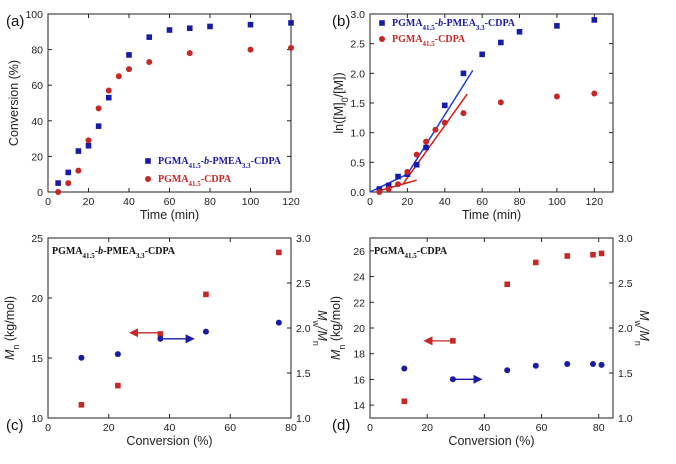 The height and width of the screenshot is (464, 676). What do you see at coordinates (303, 329) in the screenshot?
I see `right-tick-label: 2.0` at bounding box center [303, 329].